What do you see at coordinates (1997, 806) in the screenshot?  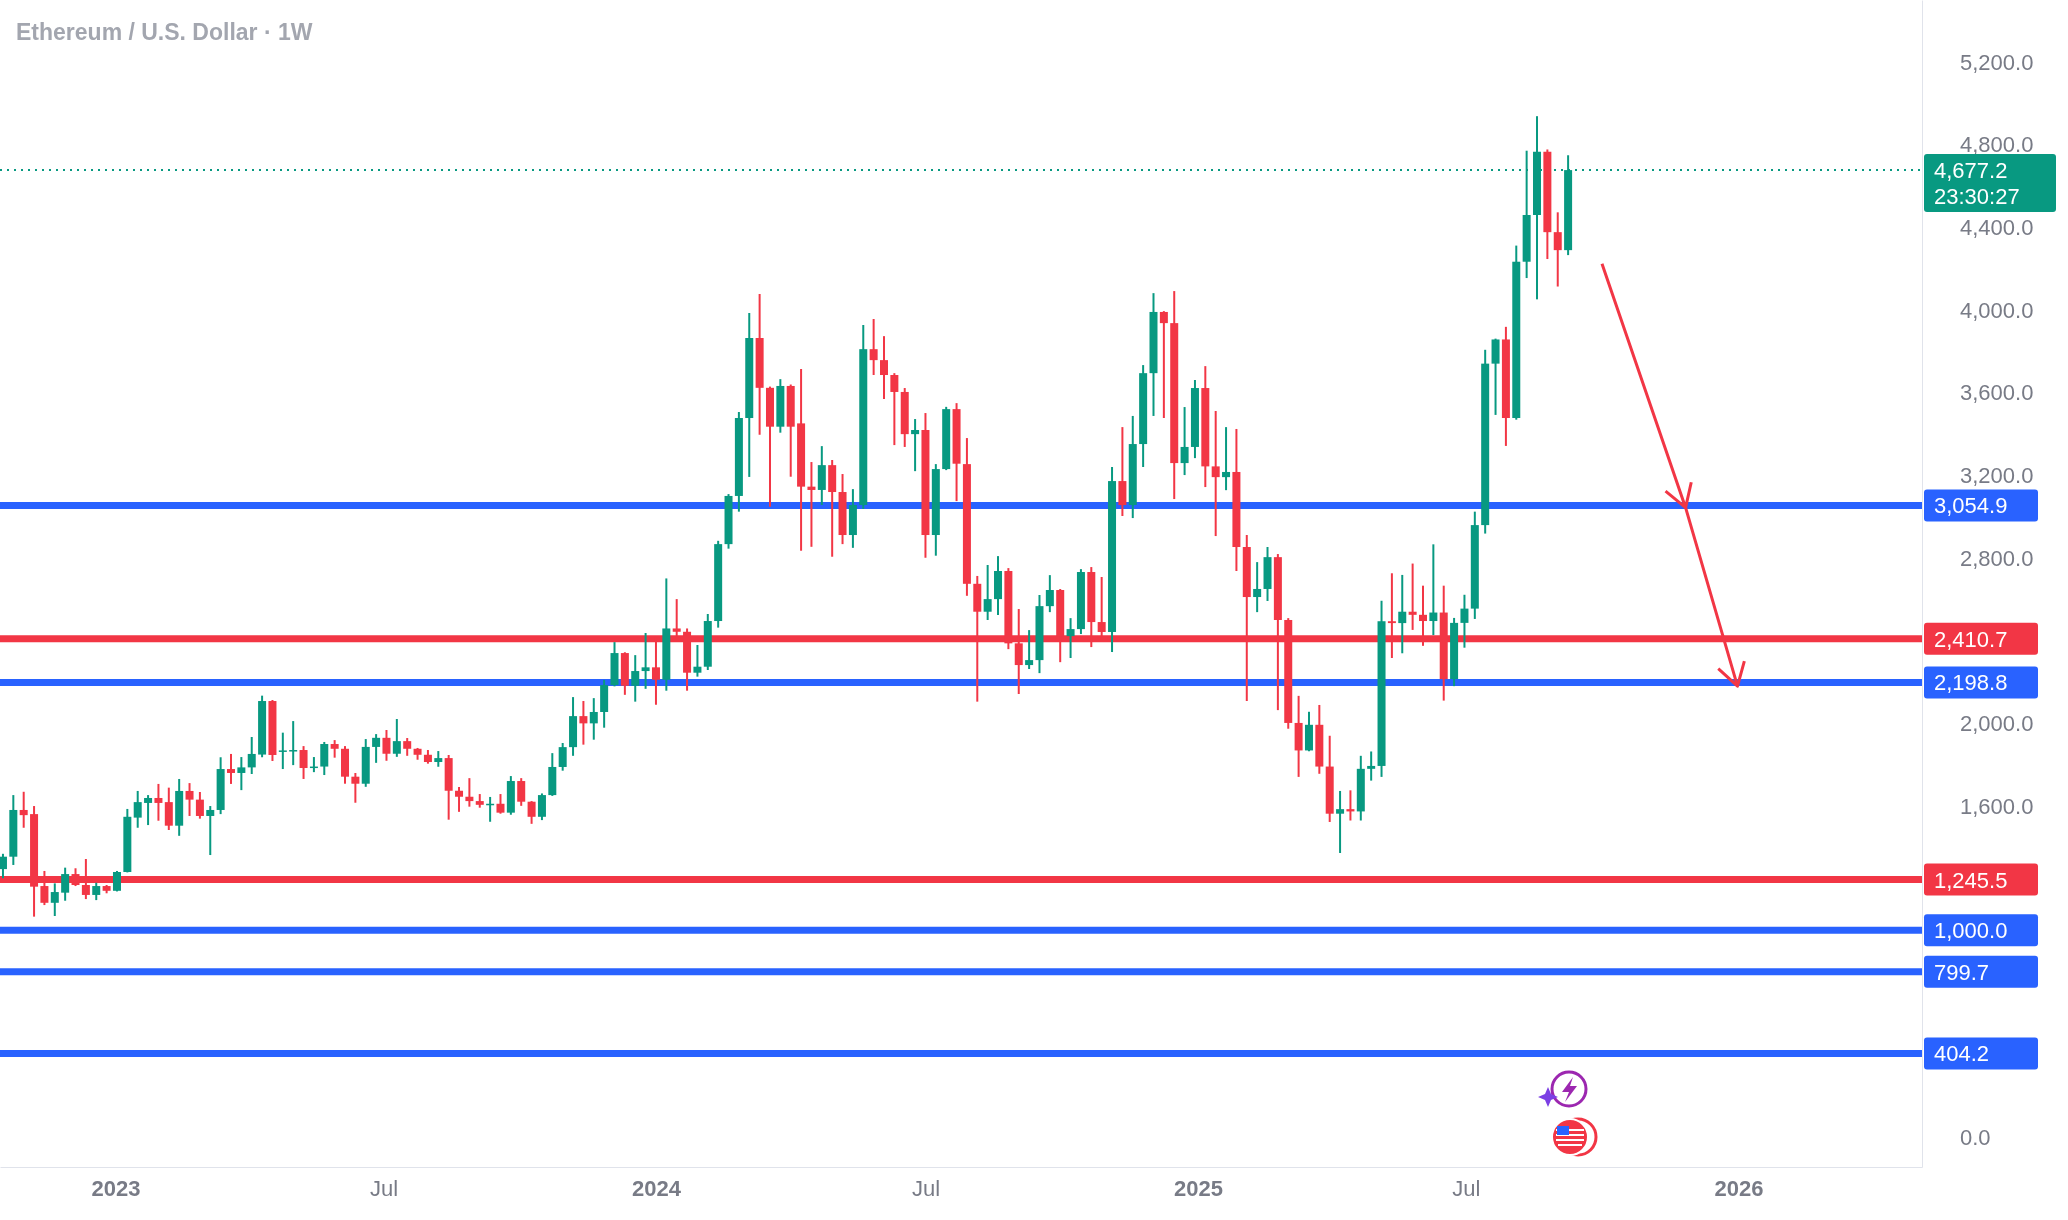 I see `y-tick-label: 1,600.0` at bounding box center [1997, 806].